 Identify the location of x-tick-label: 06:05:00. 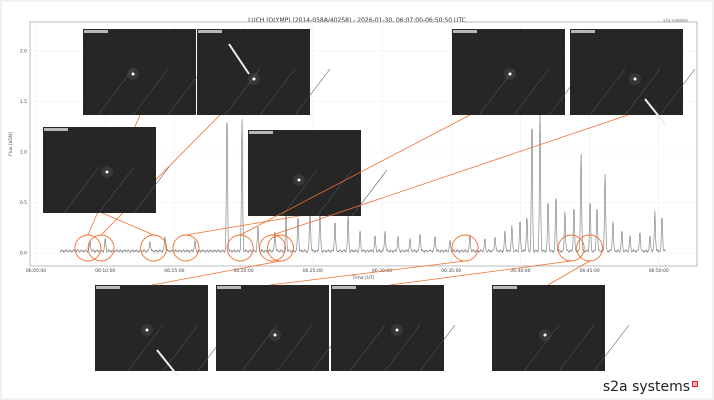
(36, 271).